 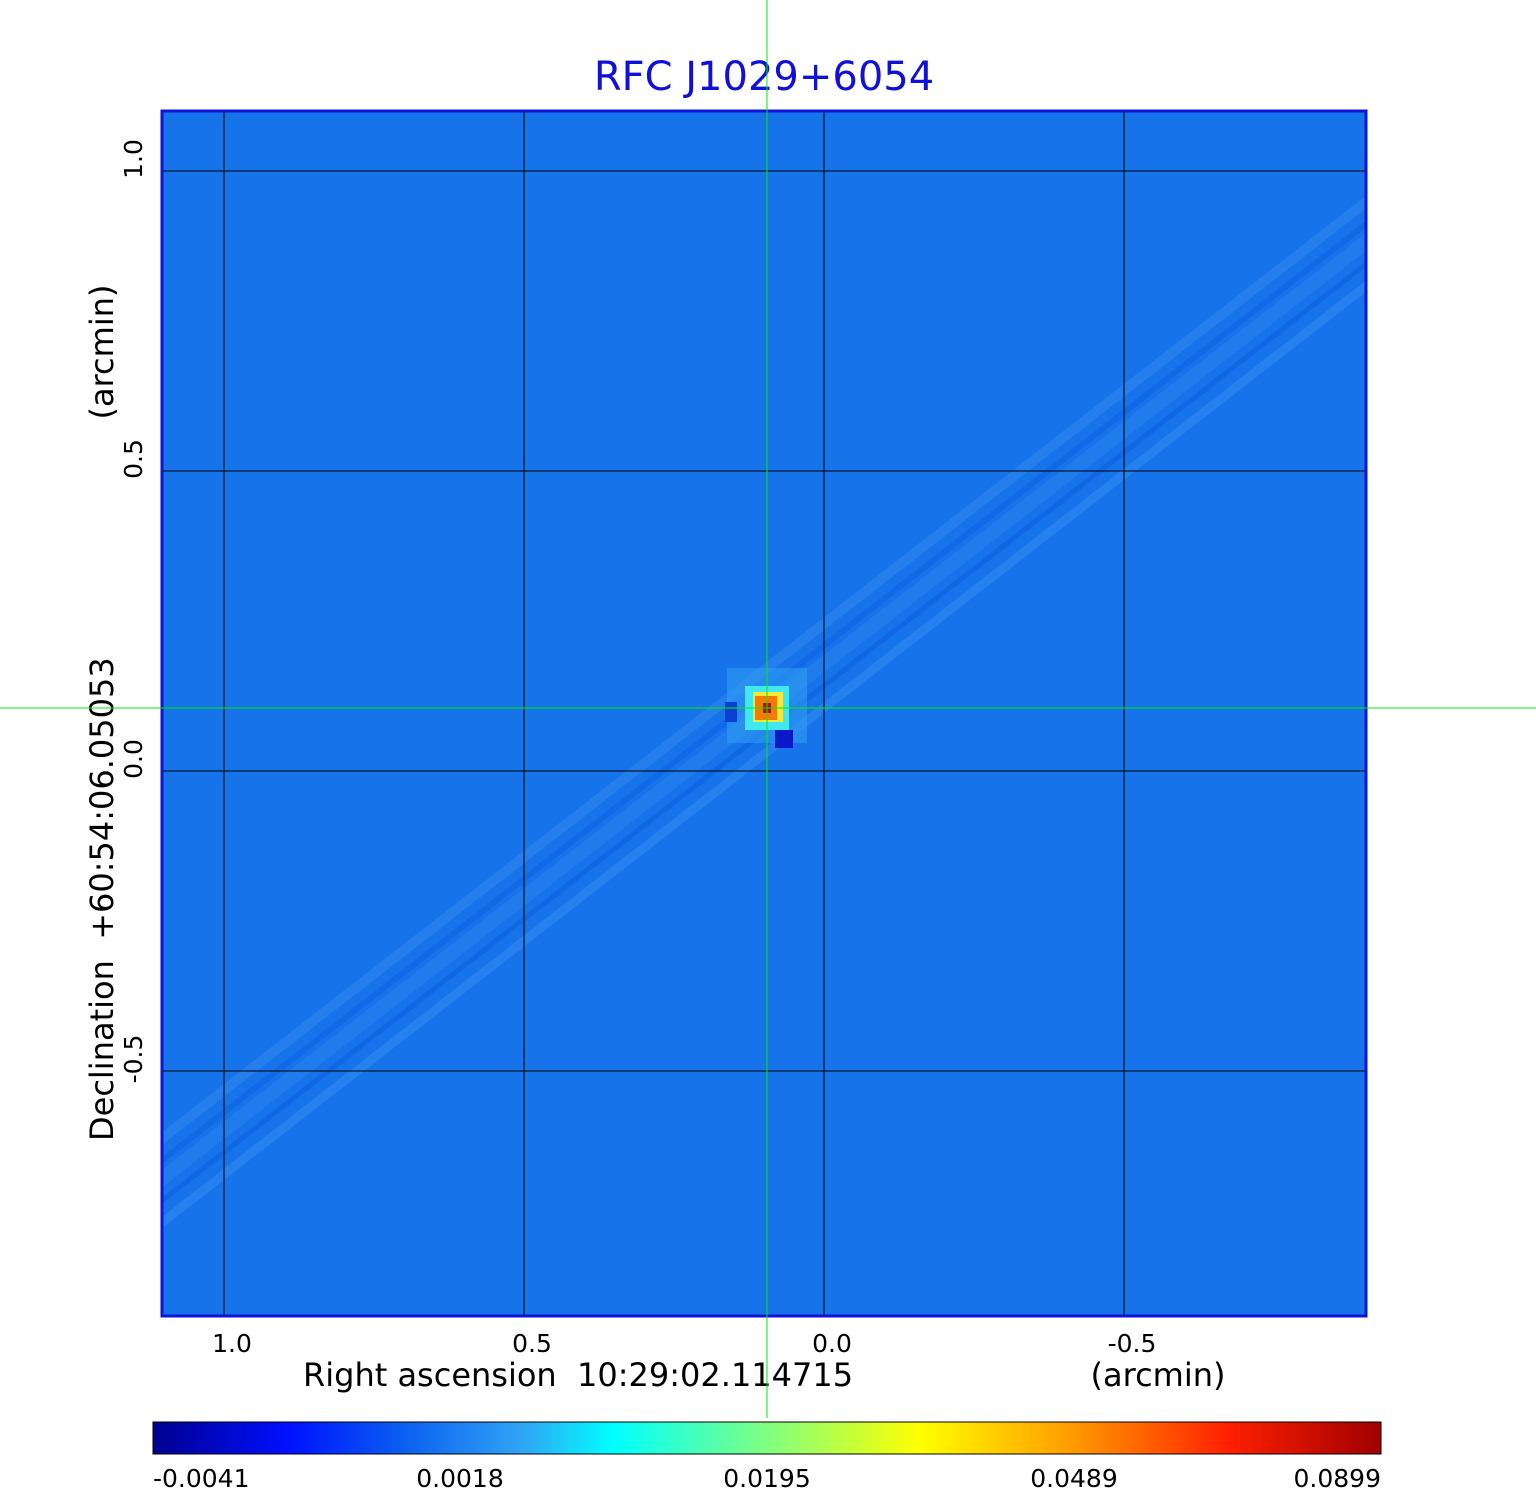 I want to click on colorbar-tick-label: -0.0041, so click(x=201, y=1478).